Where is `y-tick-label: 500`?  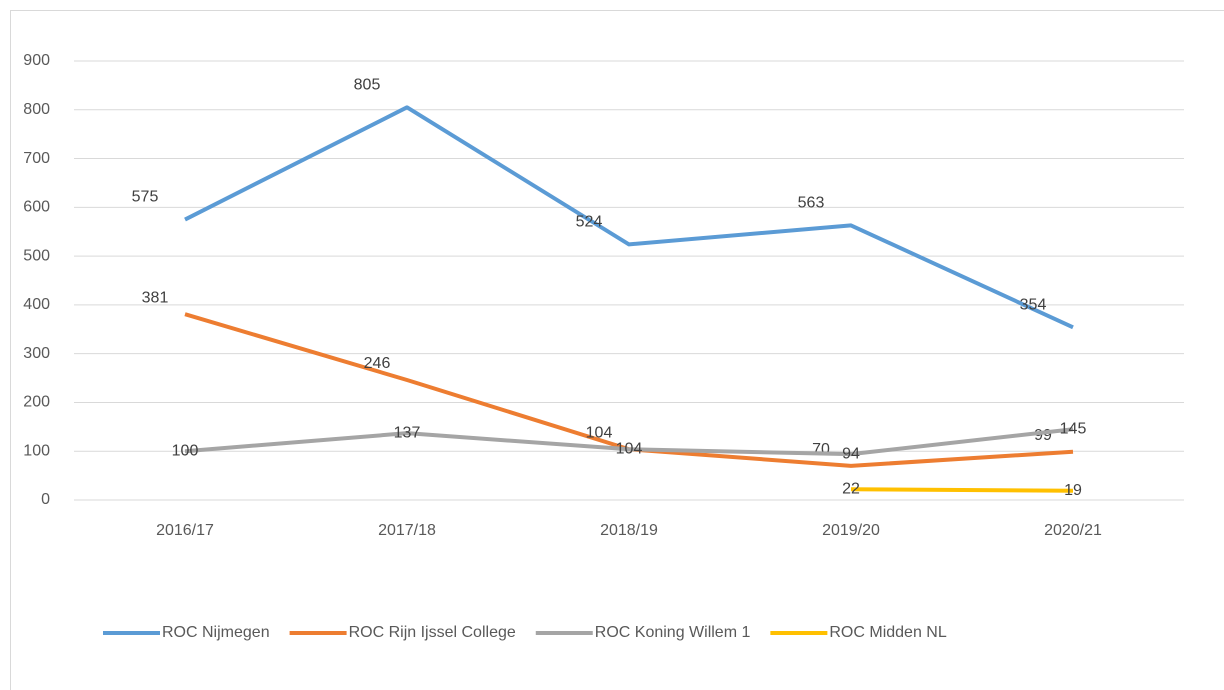
y-tick-label: 500 is located at coordinates (36, 255).